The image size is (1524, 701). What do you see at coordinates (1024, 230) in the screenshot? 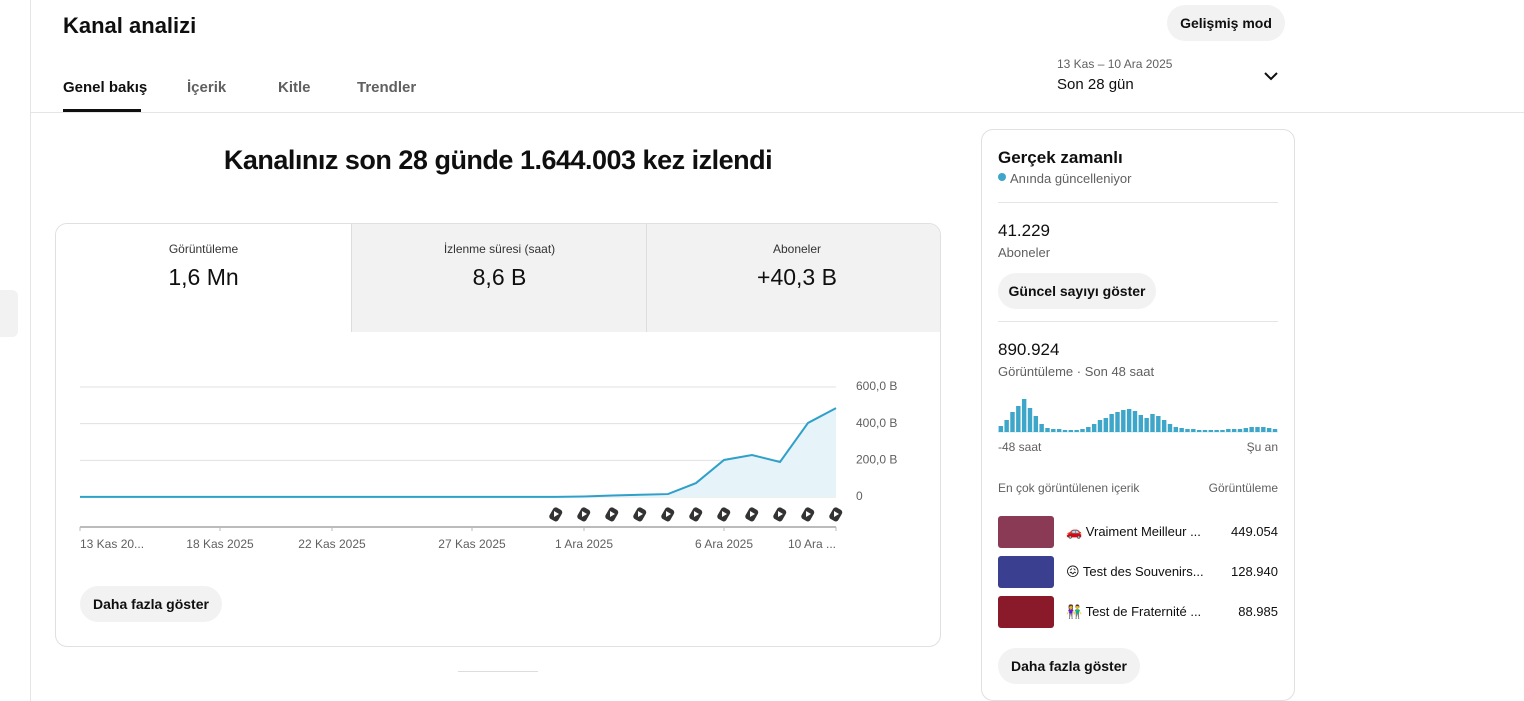
I see `subscriber-count: 41.229` at bounding box center [1024, 230].